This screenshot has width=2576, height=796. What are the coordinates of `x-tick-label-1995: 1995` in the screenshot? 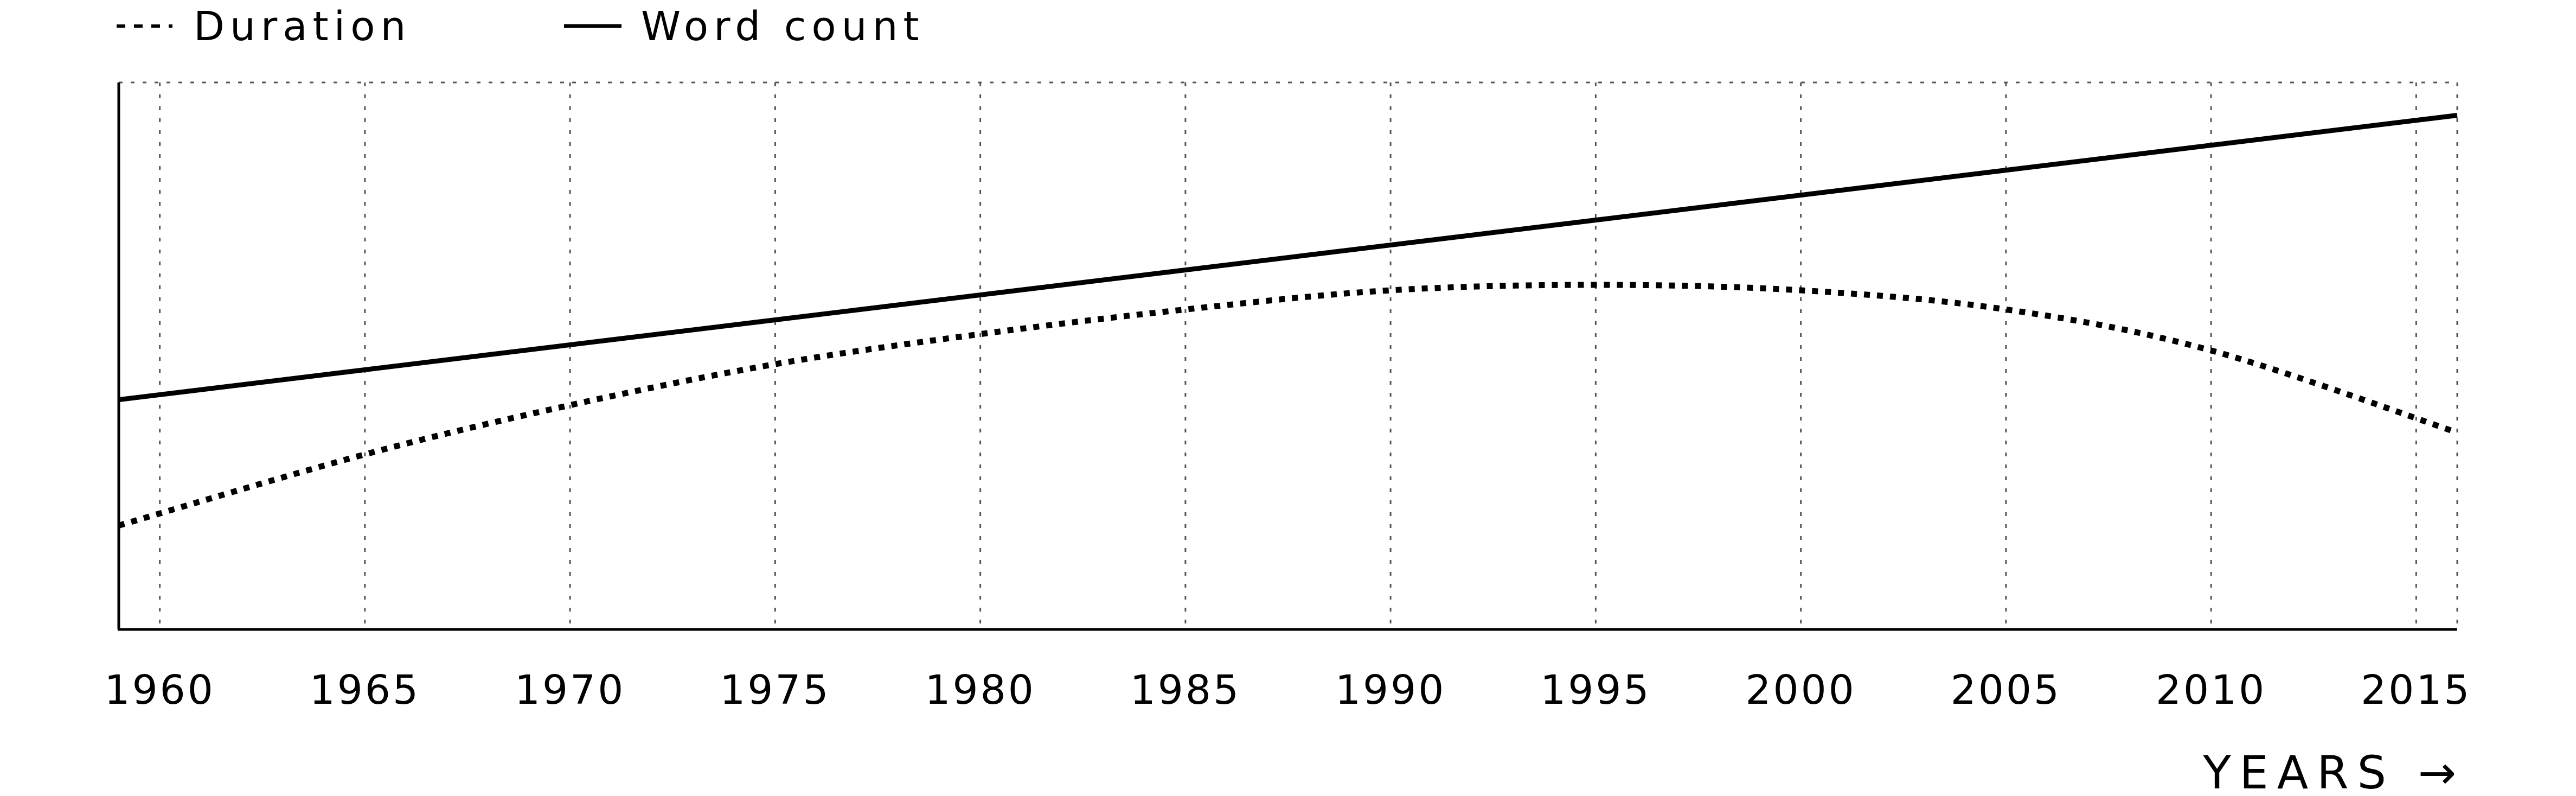 It's located at (1595, 690).